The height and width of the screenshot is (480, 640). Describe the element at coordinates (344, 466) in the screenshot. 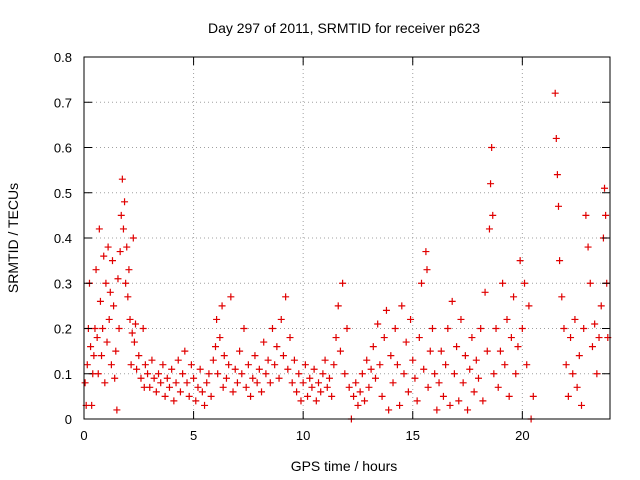

I see `x-axis-label: GPS time / hours` at that location.